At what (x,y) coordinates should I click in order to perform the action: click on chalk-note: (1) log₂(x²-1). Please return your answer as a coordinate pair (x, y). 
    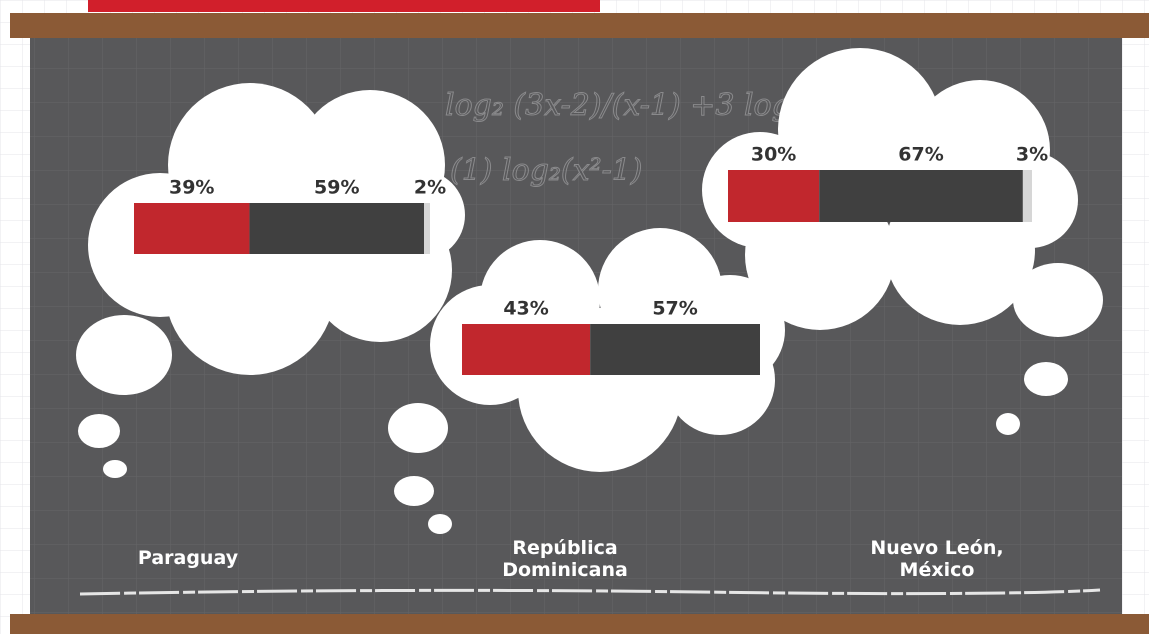
    Looking at the image, I should click on (546, 170).